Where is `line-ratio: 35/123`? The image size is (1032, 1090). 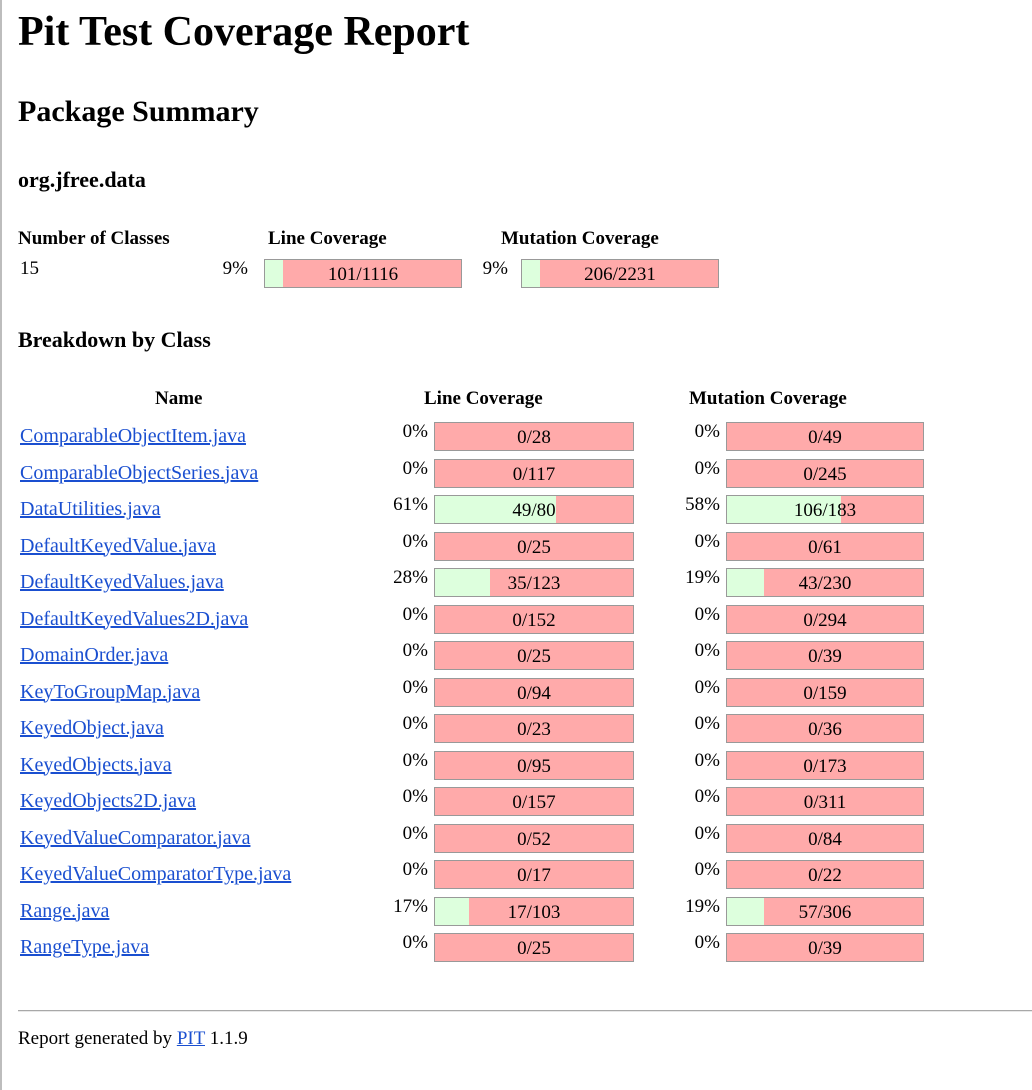
line-ratio: 35/123 is located at coordinates (534, 583).